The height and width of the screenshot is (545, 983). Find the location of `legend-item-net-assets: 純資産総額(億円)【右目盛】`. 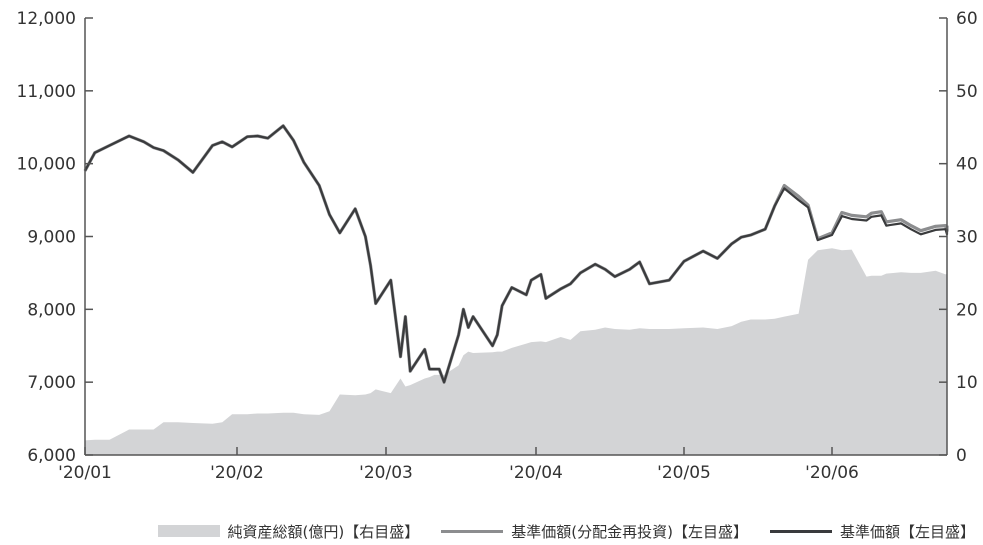

legend-item-net-assets: 純資産総額(億円)【右目盛】 is located at coordinates (288, 531).